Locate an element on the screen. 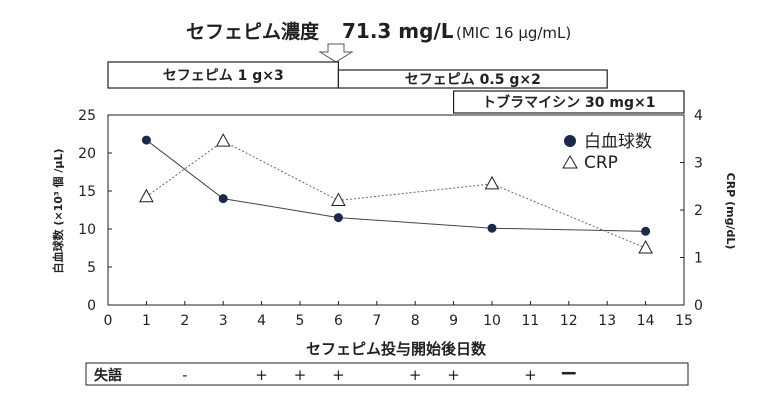 This screenshot has height=406, width=776. x-axis: 0 1 2 3 4 5 6 7 8 9 10 11 12 13 14 15 is located at coordinates (398, 315).